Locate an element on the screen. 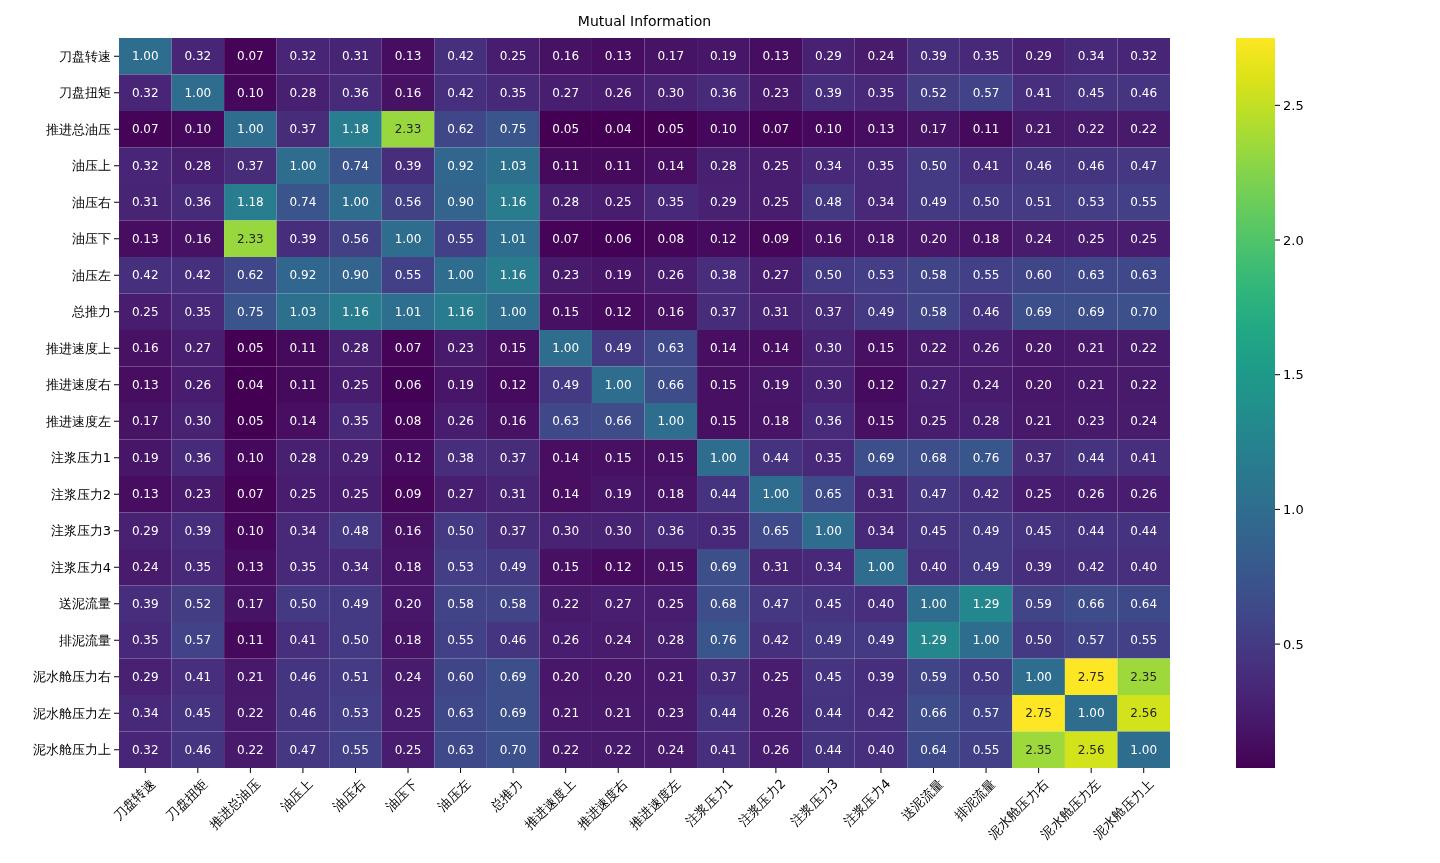  data-label: 0.44 is located at coordinates (1091, 530).